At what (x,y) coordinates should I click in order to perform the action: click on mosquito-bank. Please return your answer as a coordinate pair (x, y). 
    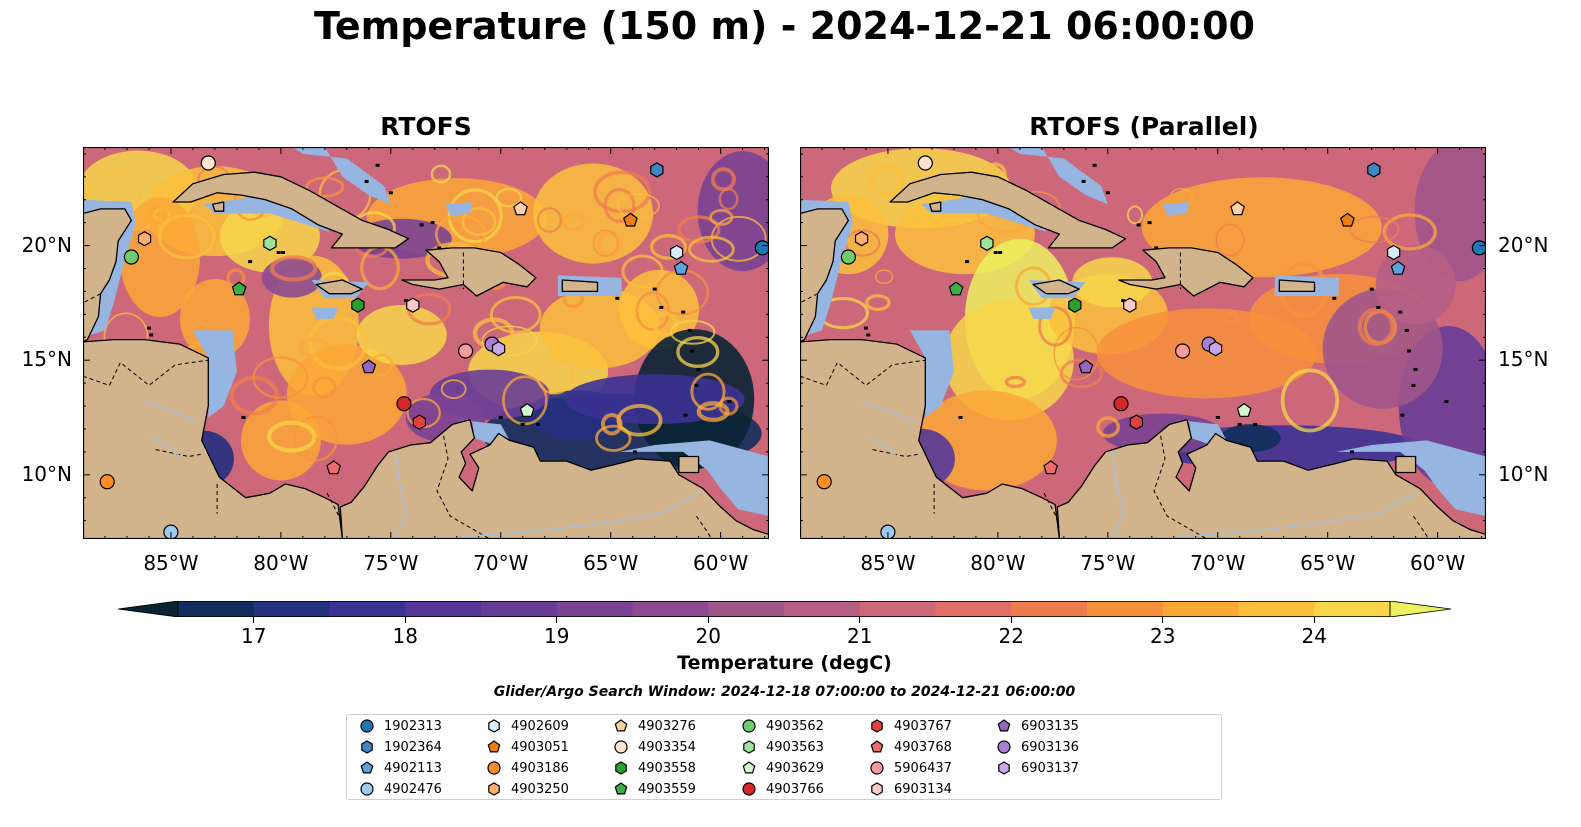
    Looking at the image, I should click on (931, 374).